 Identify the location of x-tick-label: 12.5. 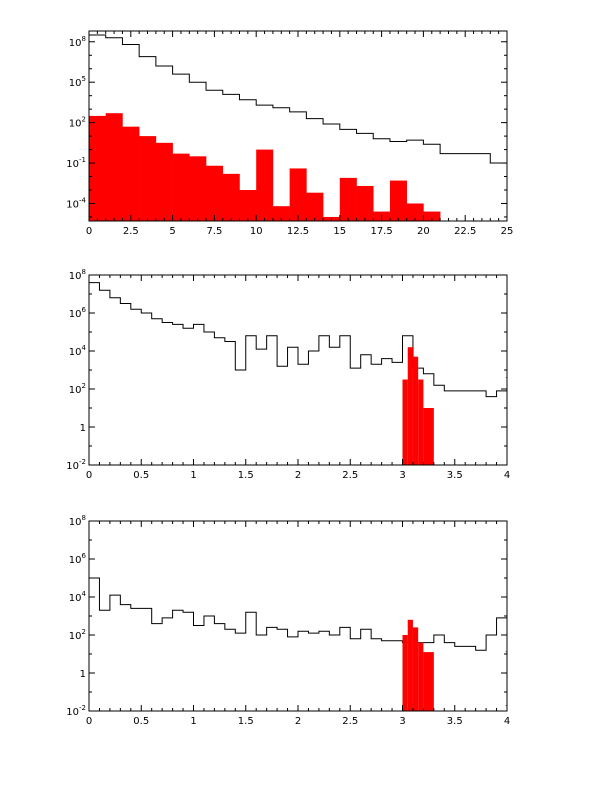
(298, 231).